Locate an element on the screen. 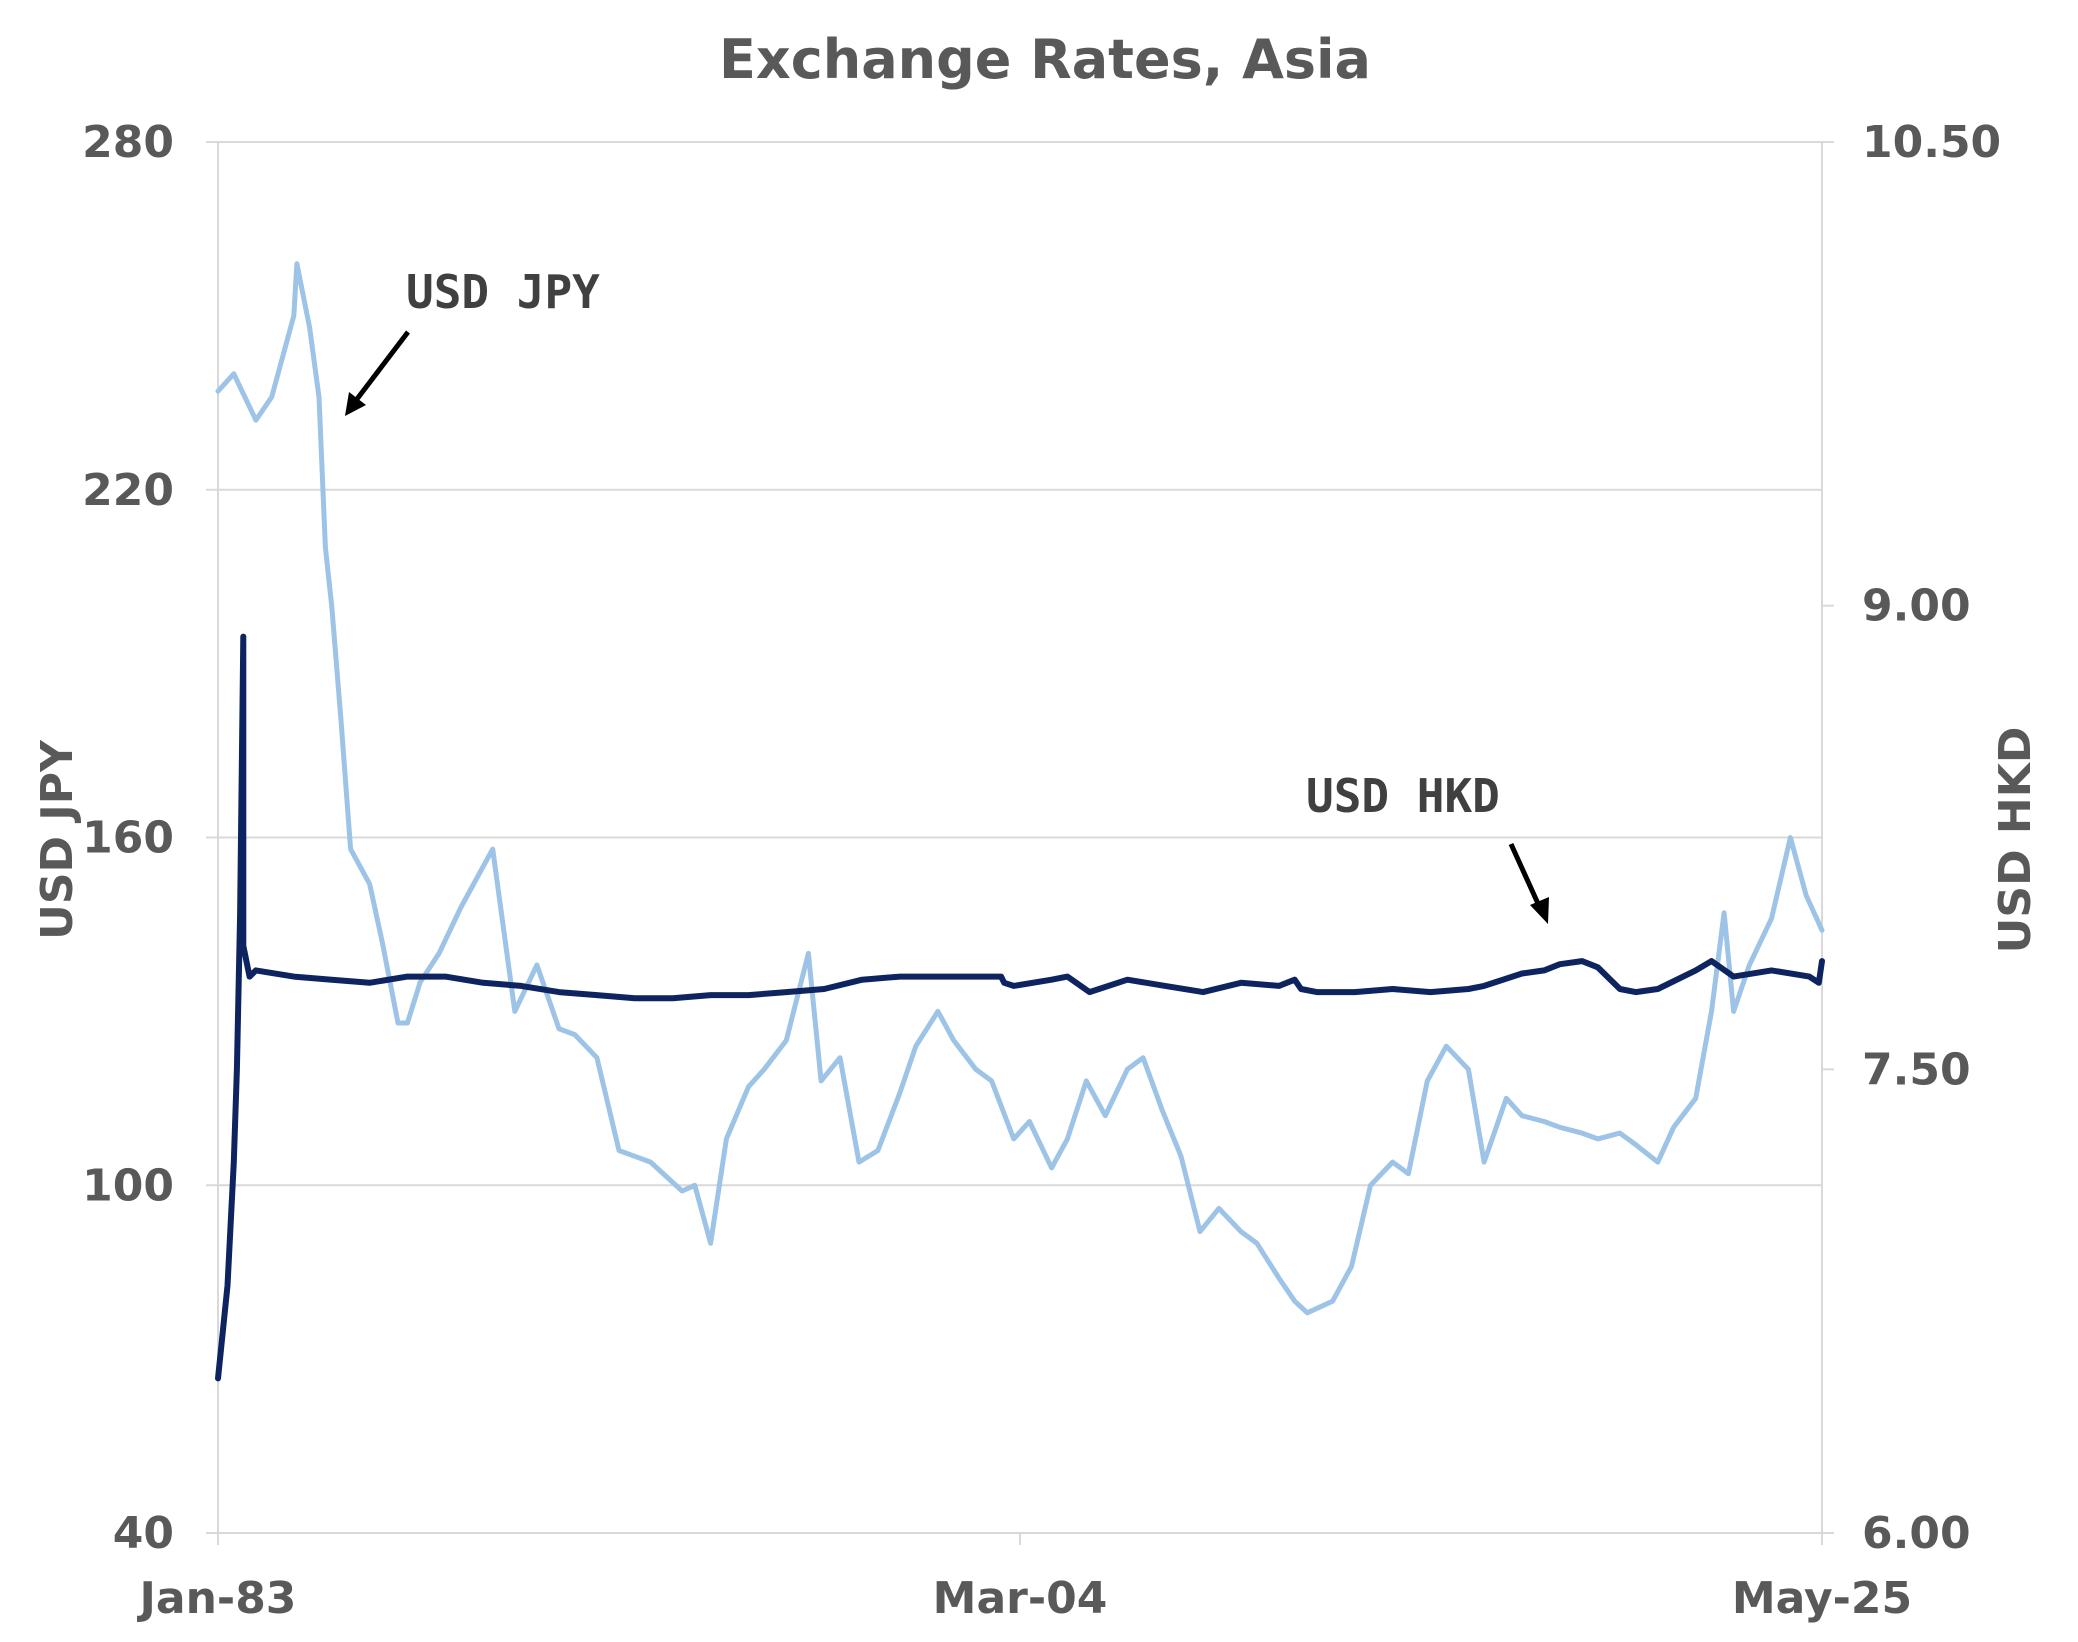 The height and width of the screenshot is (1642, 2078). arrow-usd-jpy is located at coordinates (377, 373).